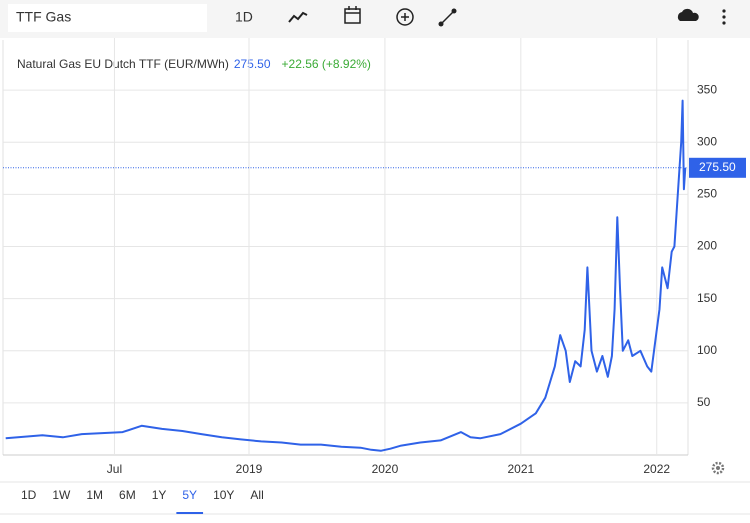 The height and width of the screenshot is (523, 750). What do you see at coordinates (447, 17) in the screenshot?
I see `draw-icon` at bounding box center [447, 17].